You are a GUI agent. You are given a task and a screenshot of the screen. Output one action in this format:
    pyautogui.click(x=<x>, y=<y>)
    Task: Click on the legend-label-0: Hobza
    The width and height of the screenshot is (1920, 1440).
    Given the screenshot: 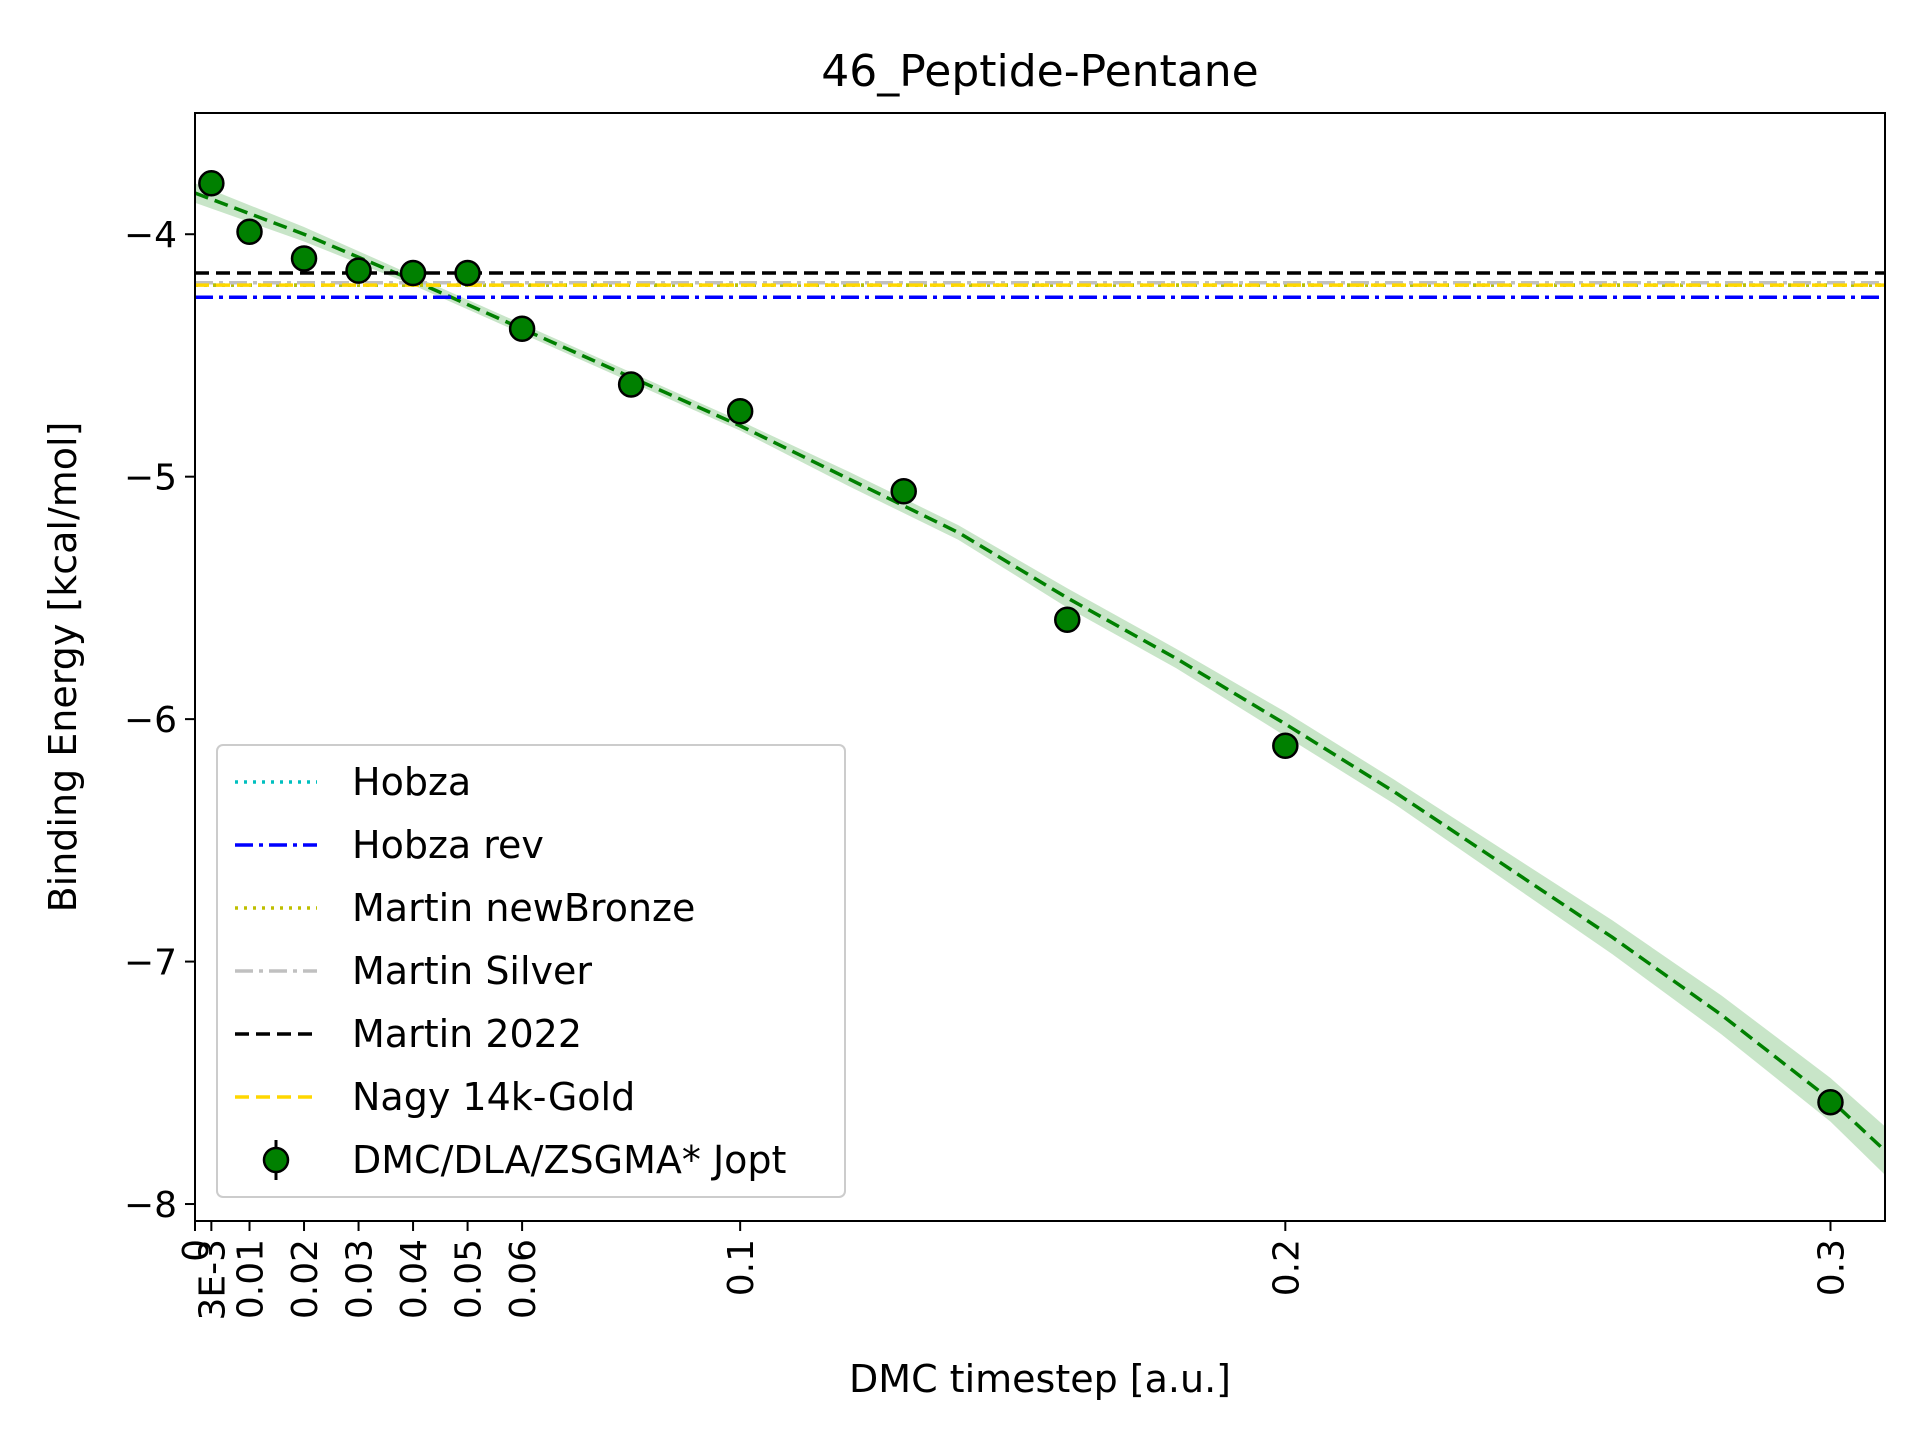 What is the action you would take?
    pyautogui.click(x=411, y=782)
    